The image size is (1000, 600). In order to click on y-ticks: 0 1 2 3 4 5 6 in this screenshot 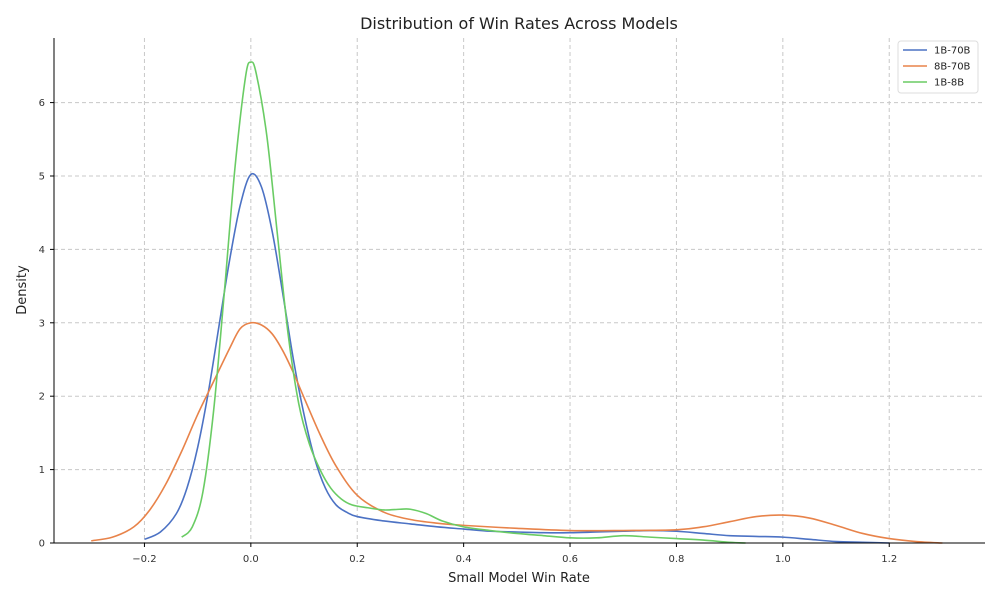, I will do `click(46, 324)`.